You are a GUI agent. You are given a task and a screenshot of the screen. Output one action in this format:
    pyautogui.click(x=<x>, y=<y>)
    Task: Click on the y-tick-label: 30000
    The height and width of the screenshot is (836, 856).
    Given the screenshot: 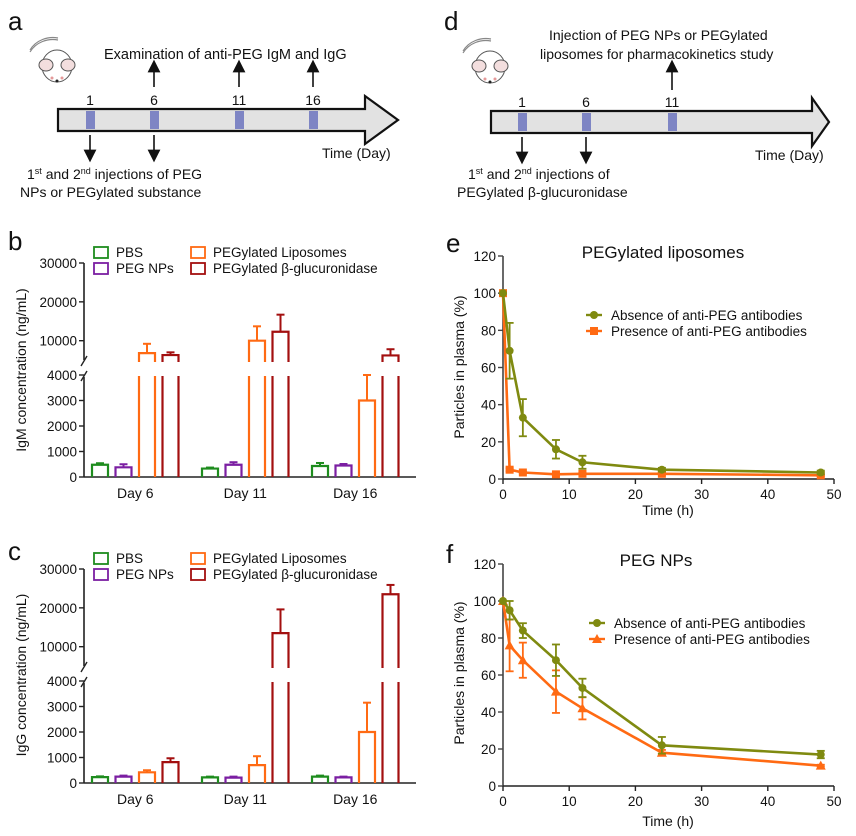 What is the action you would take?
    pyautogui.click(x=58, y=263)
    